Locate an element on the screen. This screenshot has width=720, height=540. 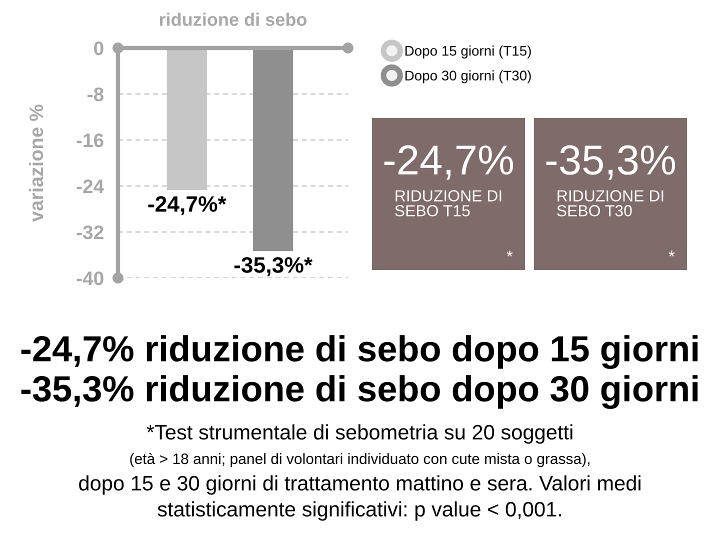
y-tick-label: 0 is located at coordinates (99, 48).